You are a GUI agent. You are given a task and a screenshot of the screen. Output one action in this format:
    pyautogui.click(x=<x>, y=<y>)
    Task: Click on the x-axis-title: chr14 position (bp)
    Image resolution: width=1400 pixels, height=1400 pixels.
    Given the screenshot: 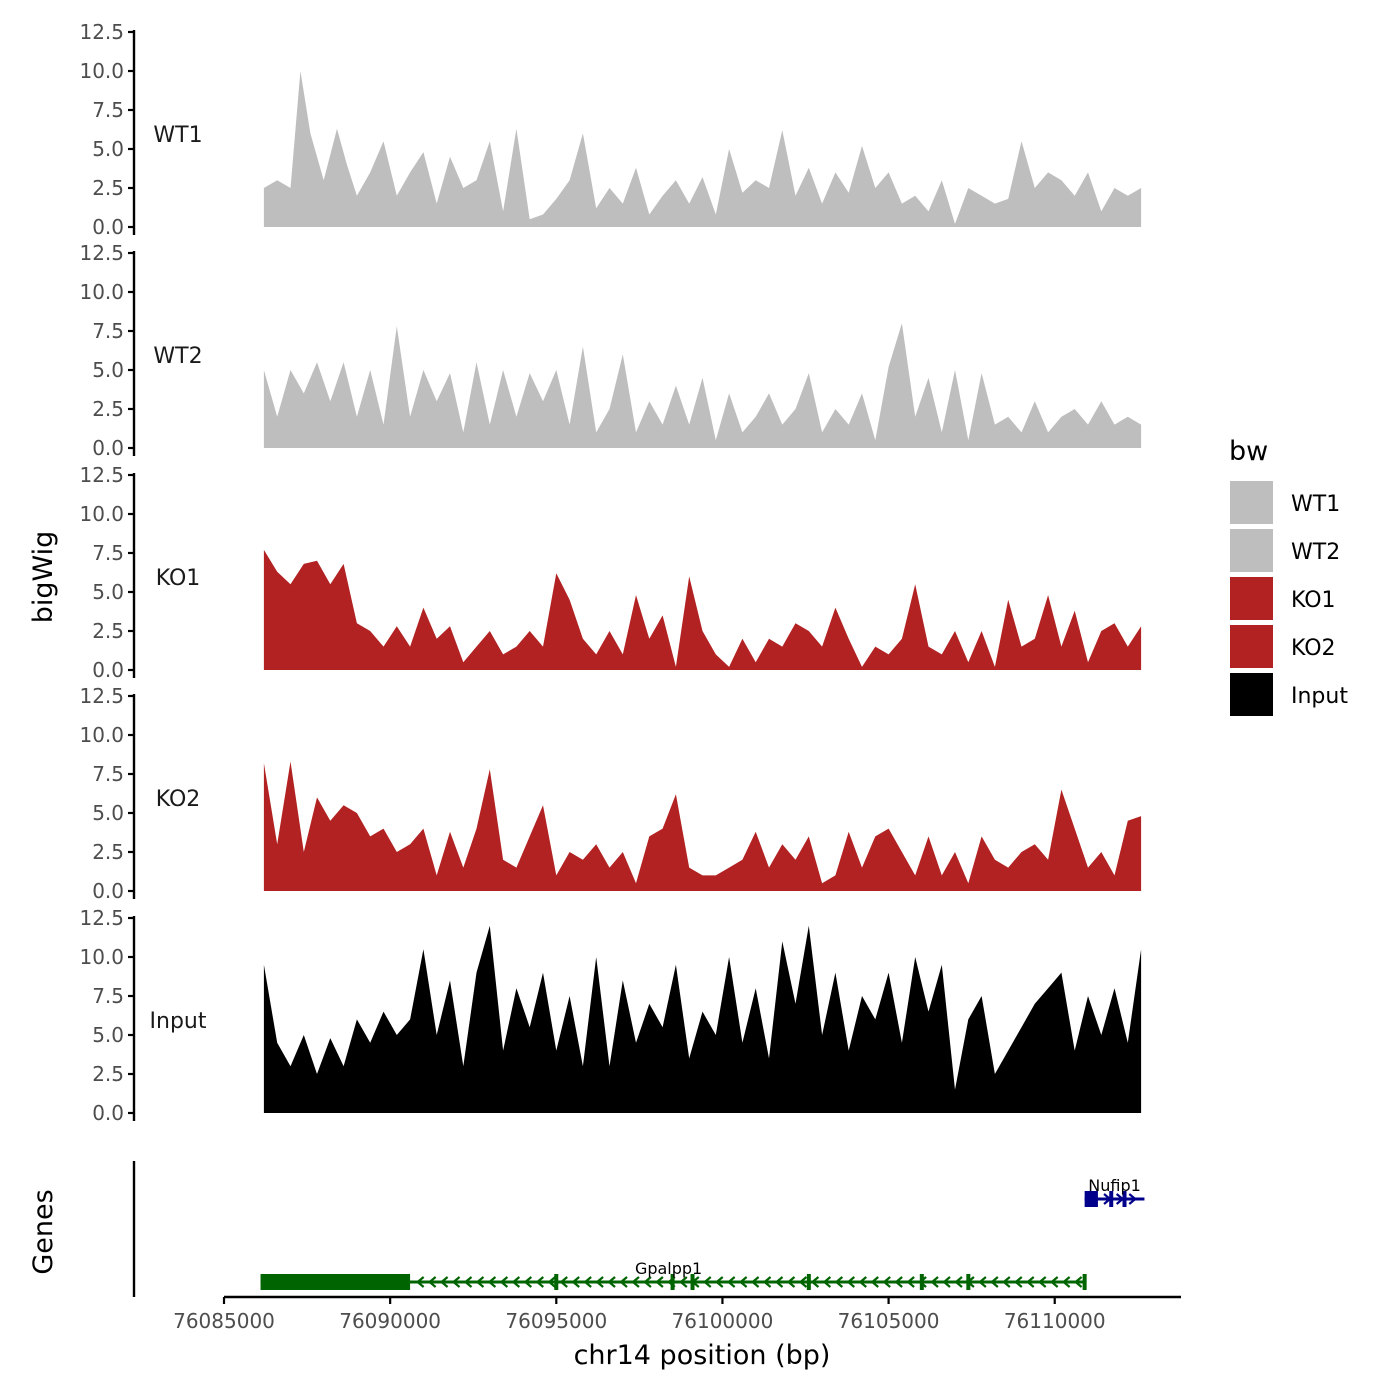 What is the action you would take?
    pyautogui.click(x=702, y=1355)
    